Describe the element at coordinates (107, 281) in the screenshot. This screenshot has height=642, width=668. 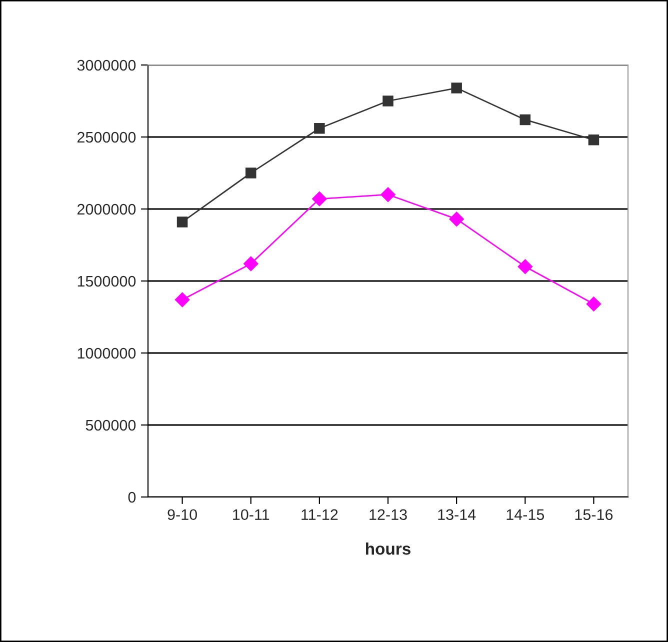
I see `y-tick-label: 1500000` at that location.